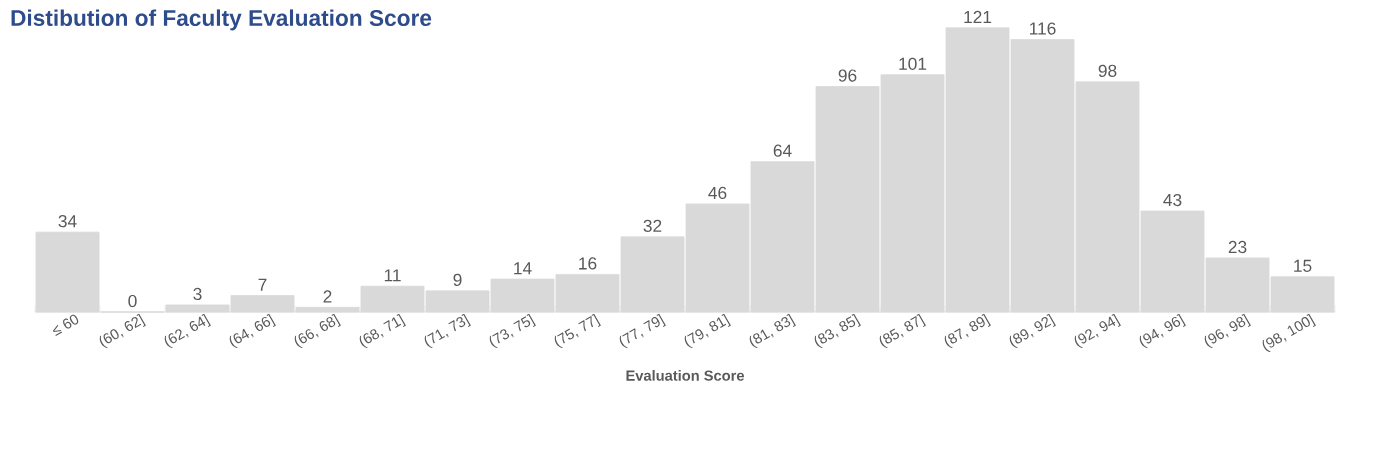  Describe the element at coordinates (772, 331) in the screenshot. I see `x-tick-label: (81, 83]` at that location.